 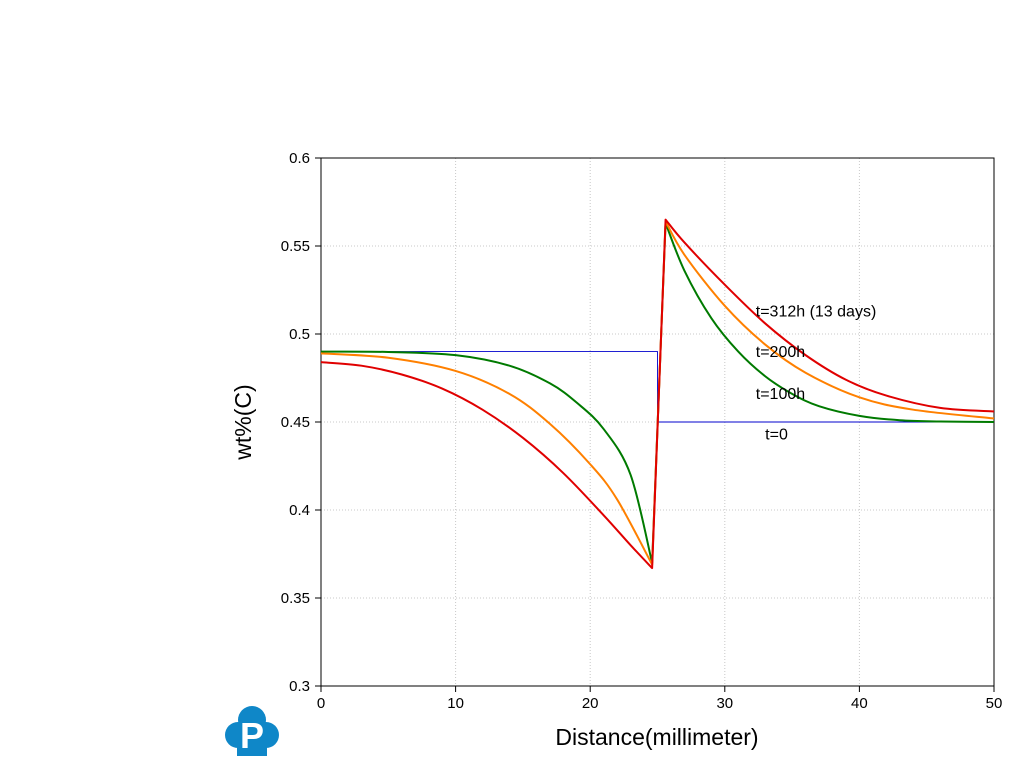 What do you see at coordinates (780, 394) in the screenshot?
I see `annotation-label: t=100h` at bounding box center [780, 394].